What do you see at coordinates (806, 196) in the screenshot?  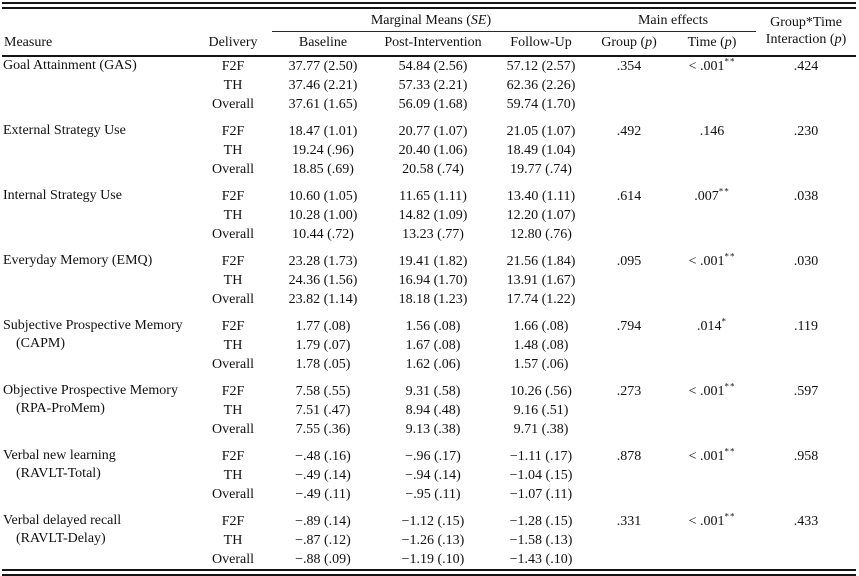 I see `interaction-p-cell: .038` at bounding box center [806, 196].